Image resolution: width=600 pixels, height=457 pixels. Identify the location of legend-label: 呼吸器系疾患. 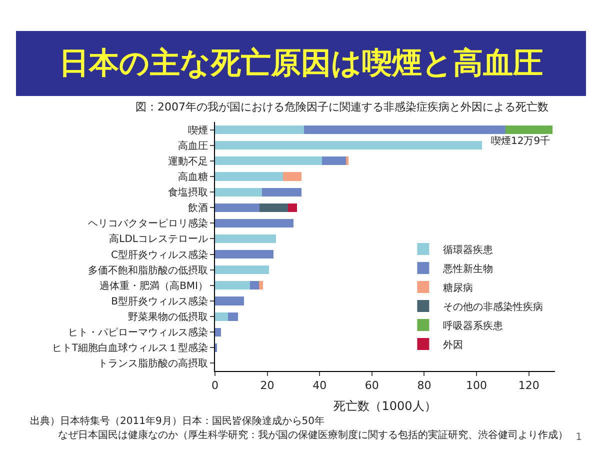
(473, 326).